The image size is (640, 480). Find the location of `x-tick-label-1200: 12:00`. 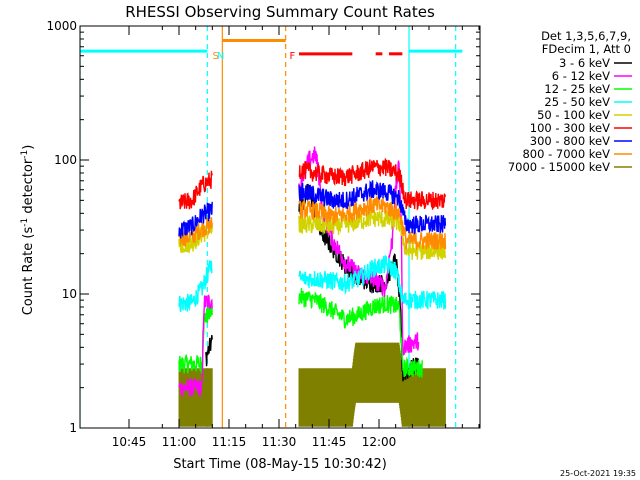

x-tick-label-1200: 12:00 is located at coordinates (379, 442).